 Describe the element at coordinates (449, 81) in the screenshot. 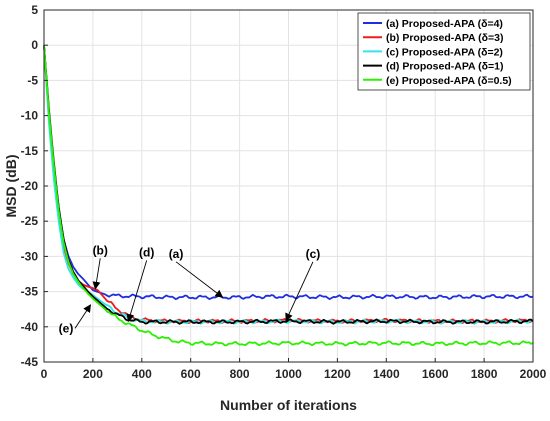

I see `legend-label: (e) Proposed-APA (δ=0.5)` at that location.